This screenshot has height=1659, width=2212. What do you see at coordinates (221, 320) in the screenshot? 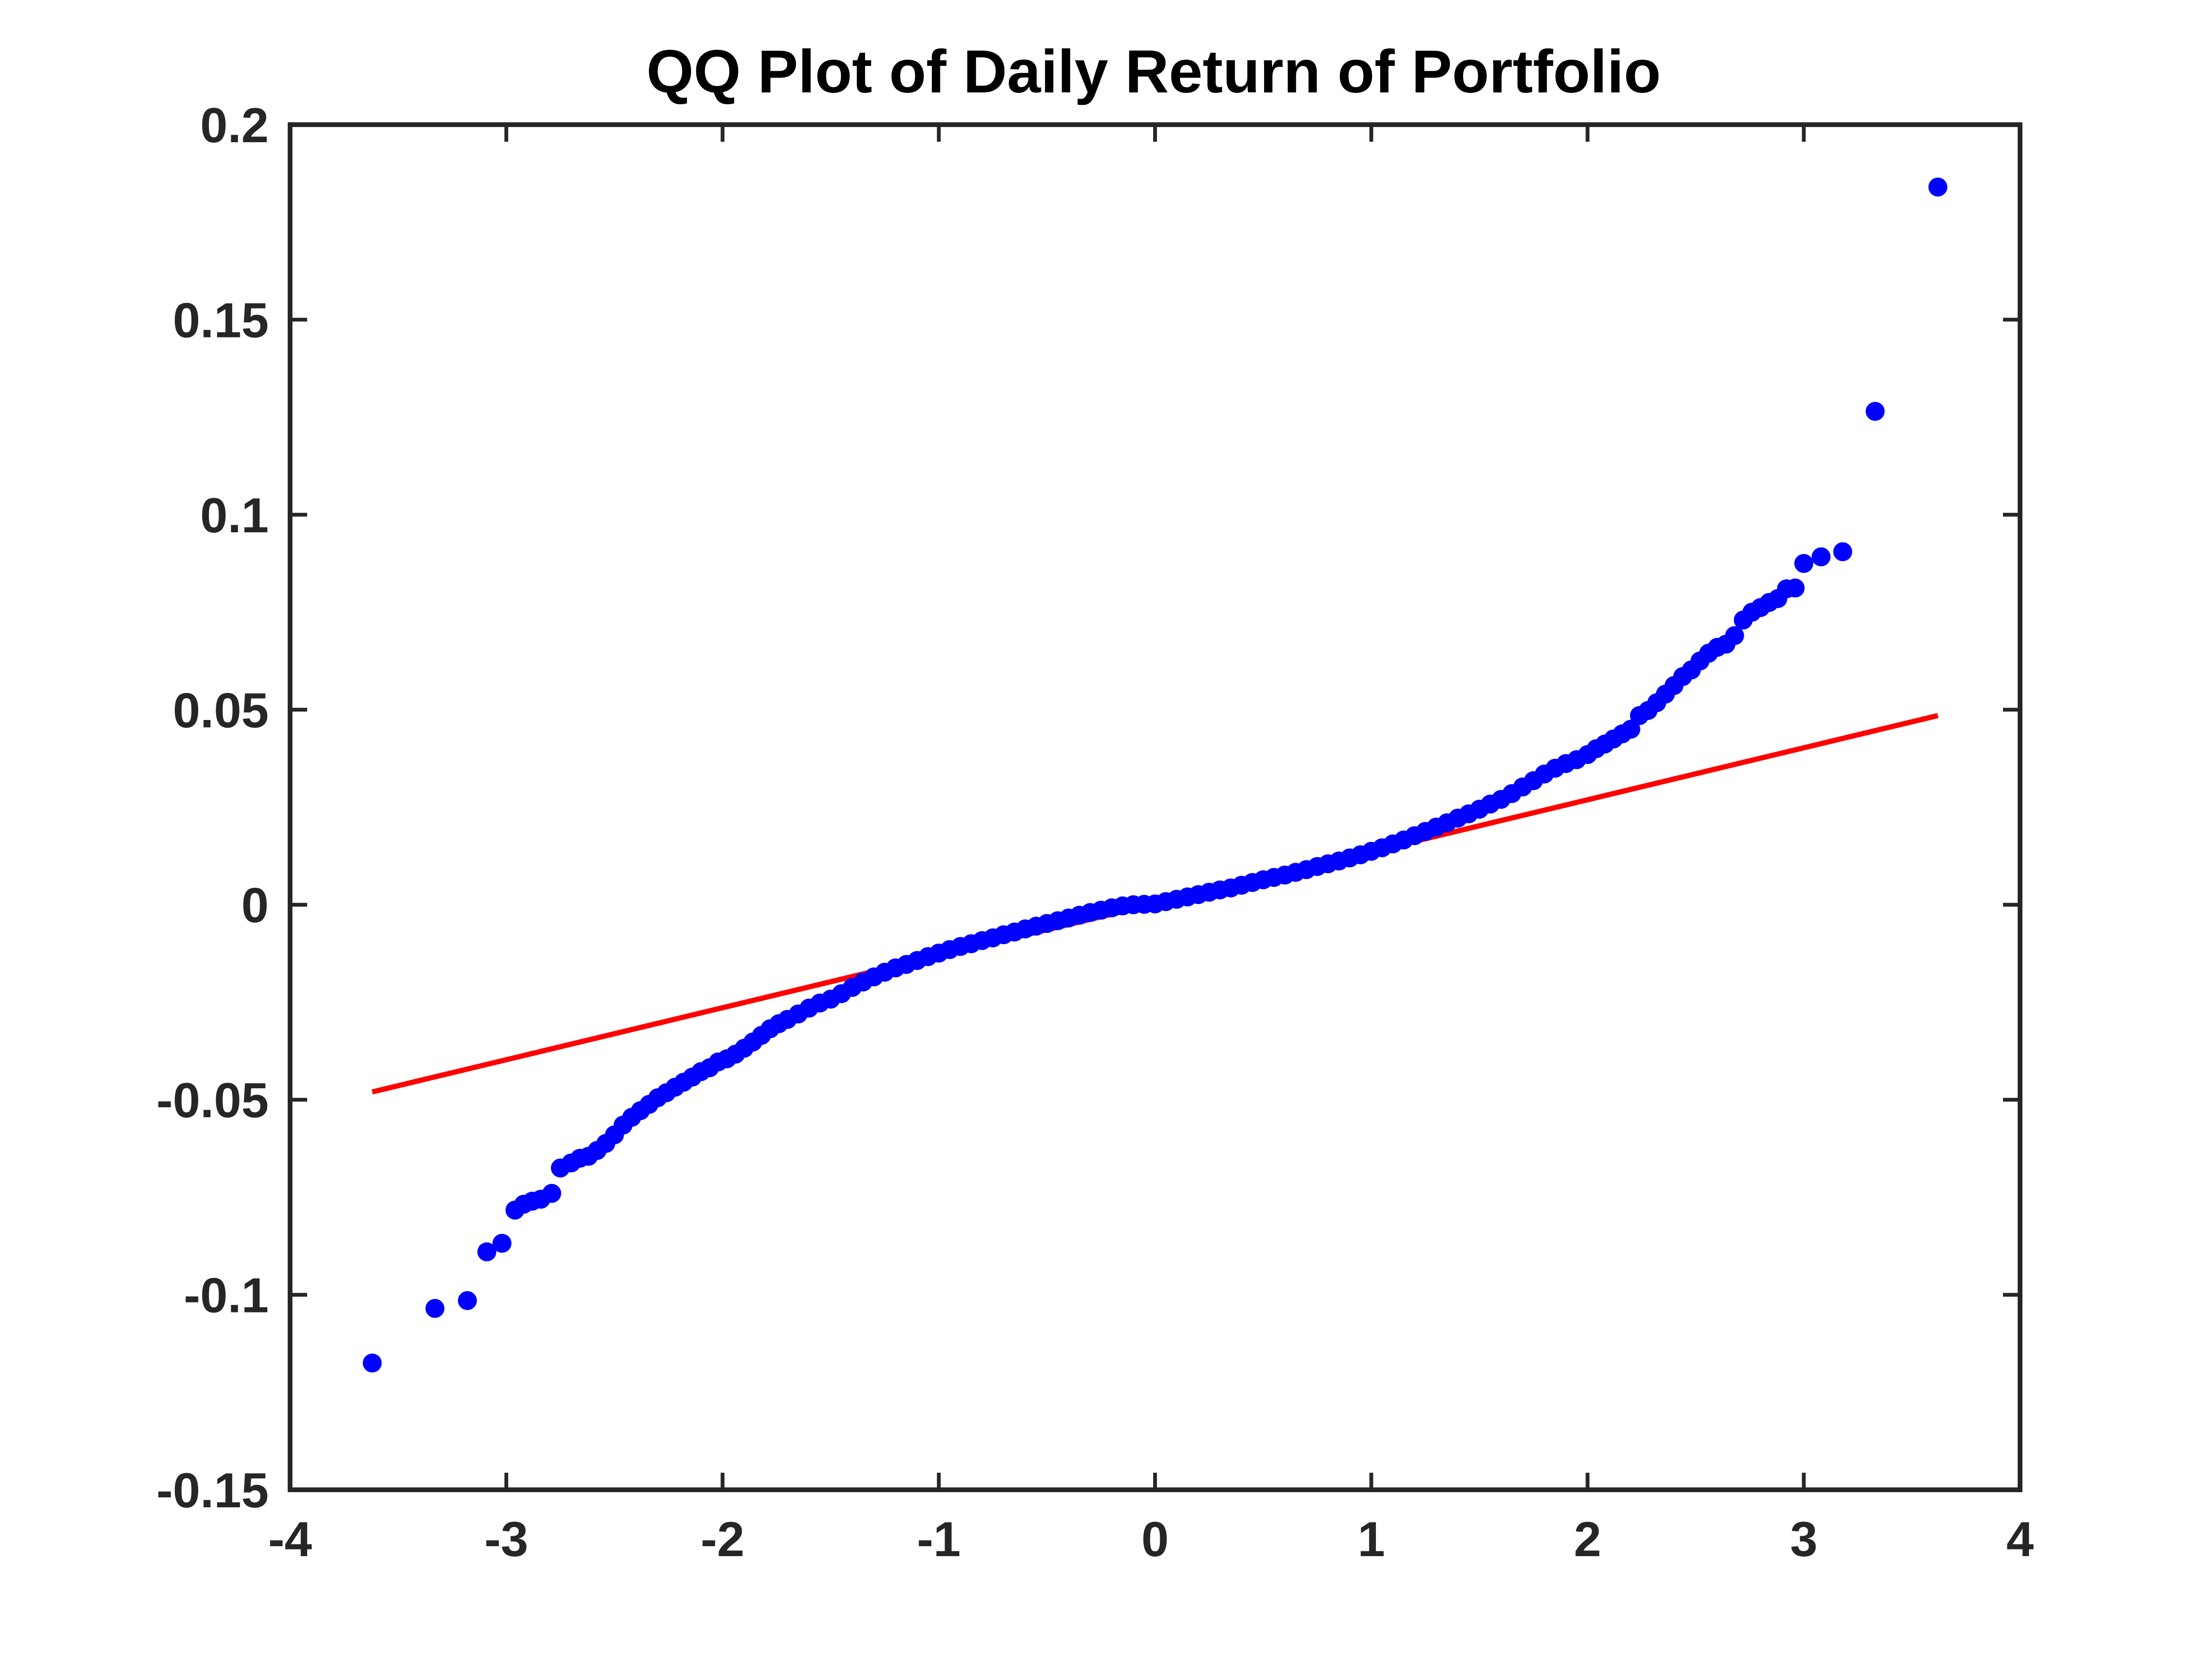
I see `y-tick-label: 0.15` at bounding box center [221, 320].